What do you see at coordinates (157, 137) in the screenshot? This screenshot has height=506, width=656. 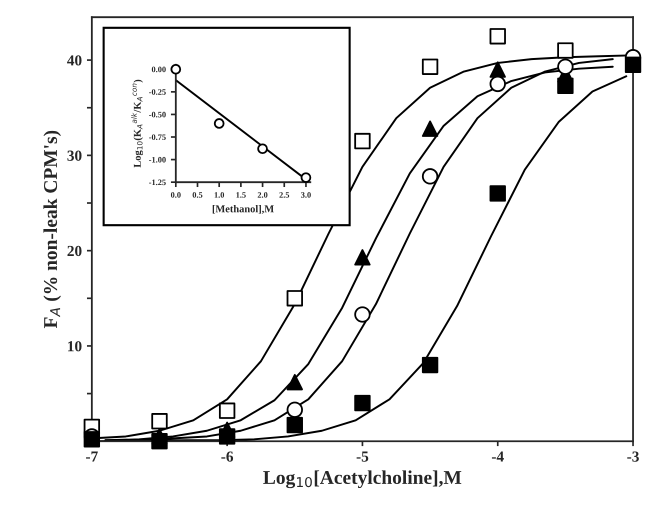 I see `y-tick-label: -0.75` at bounding box center [157, 137].